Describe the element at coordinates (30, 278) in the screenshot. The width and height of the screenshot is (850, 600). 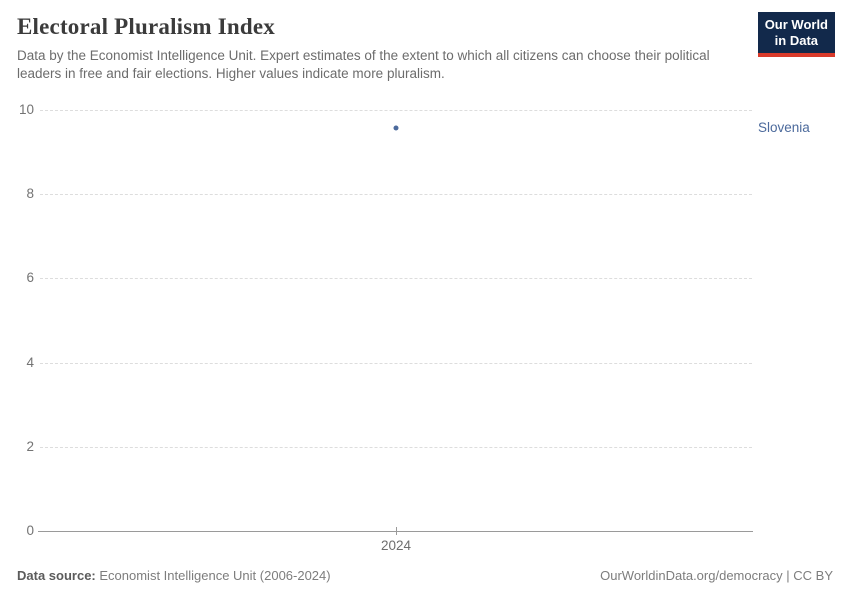
I see `y-axis-tick-label: 6` at that location.